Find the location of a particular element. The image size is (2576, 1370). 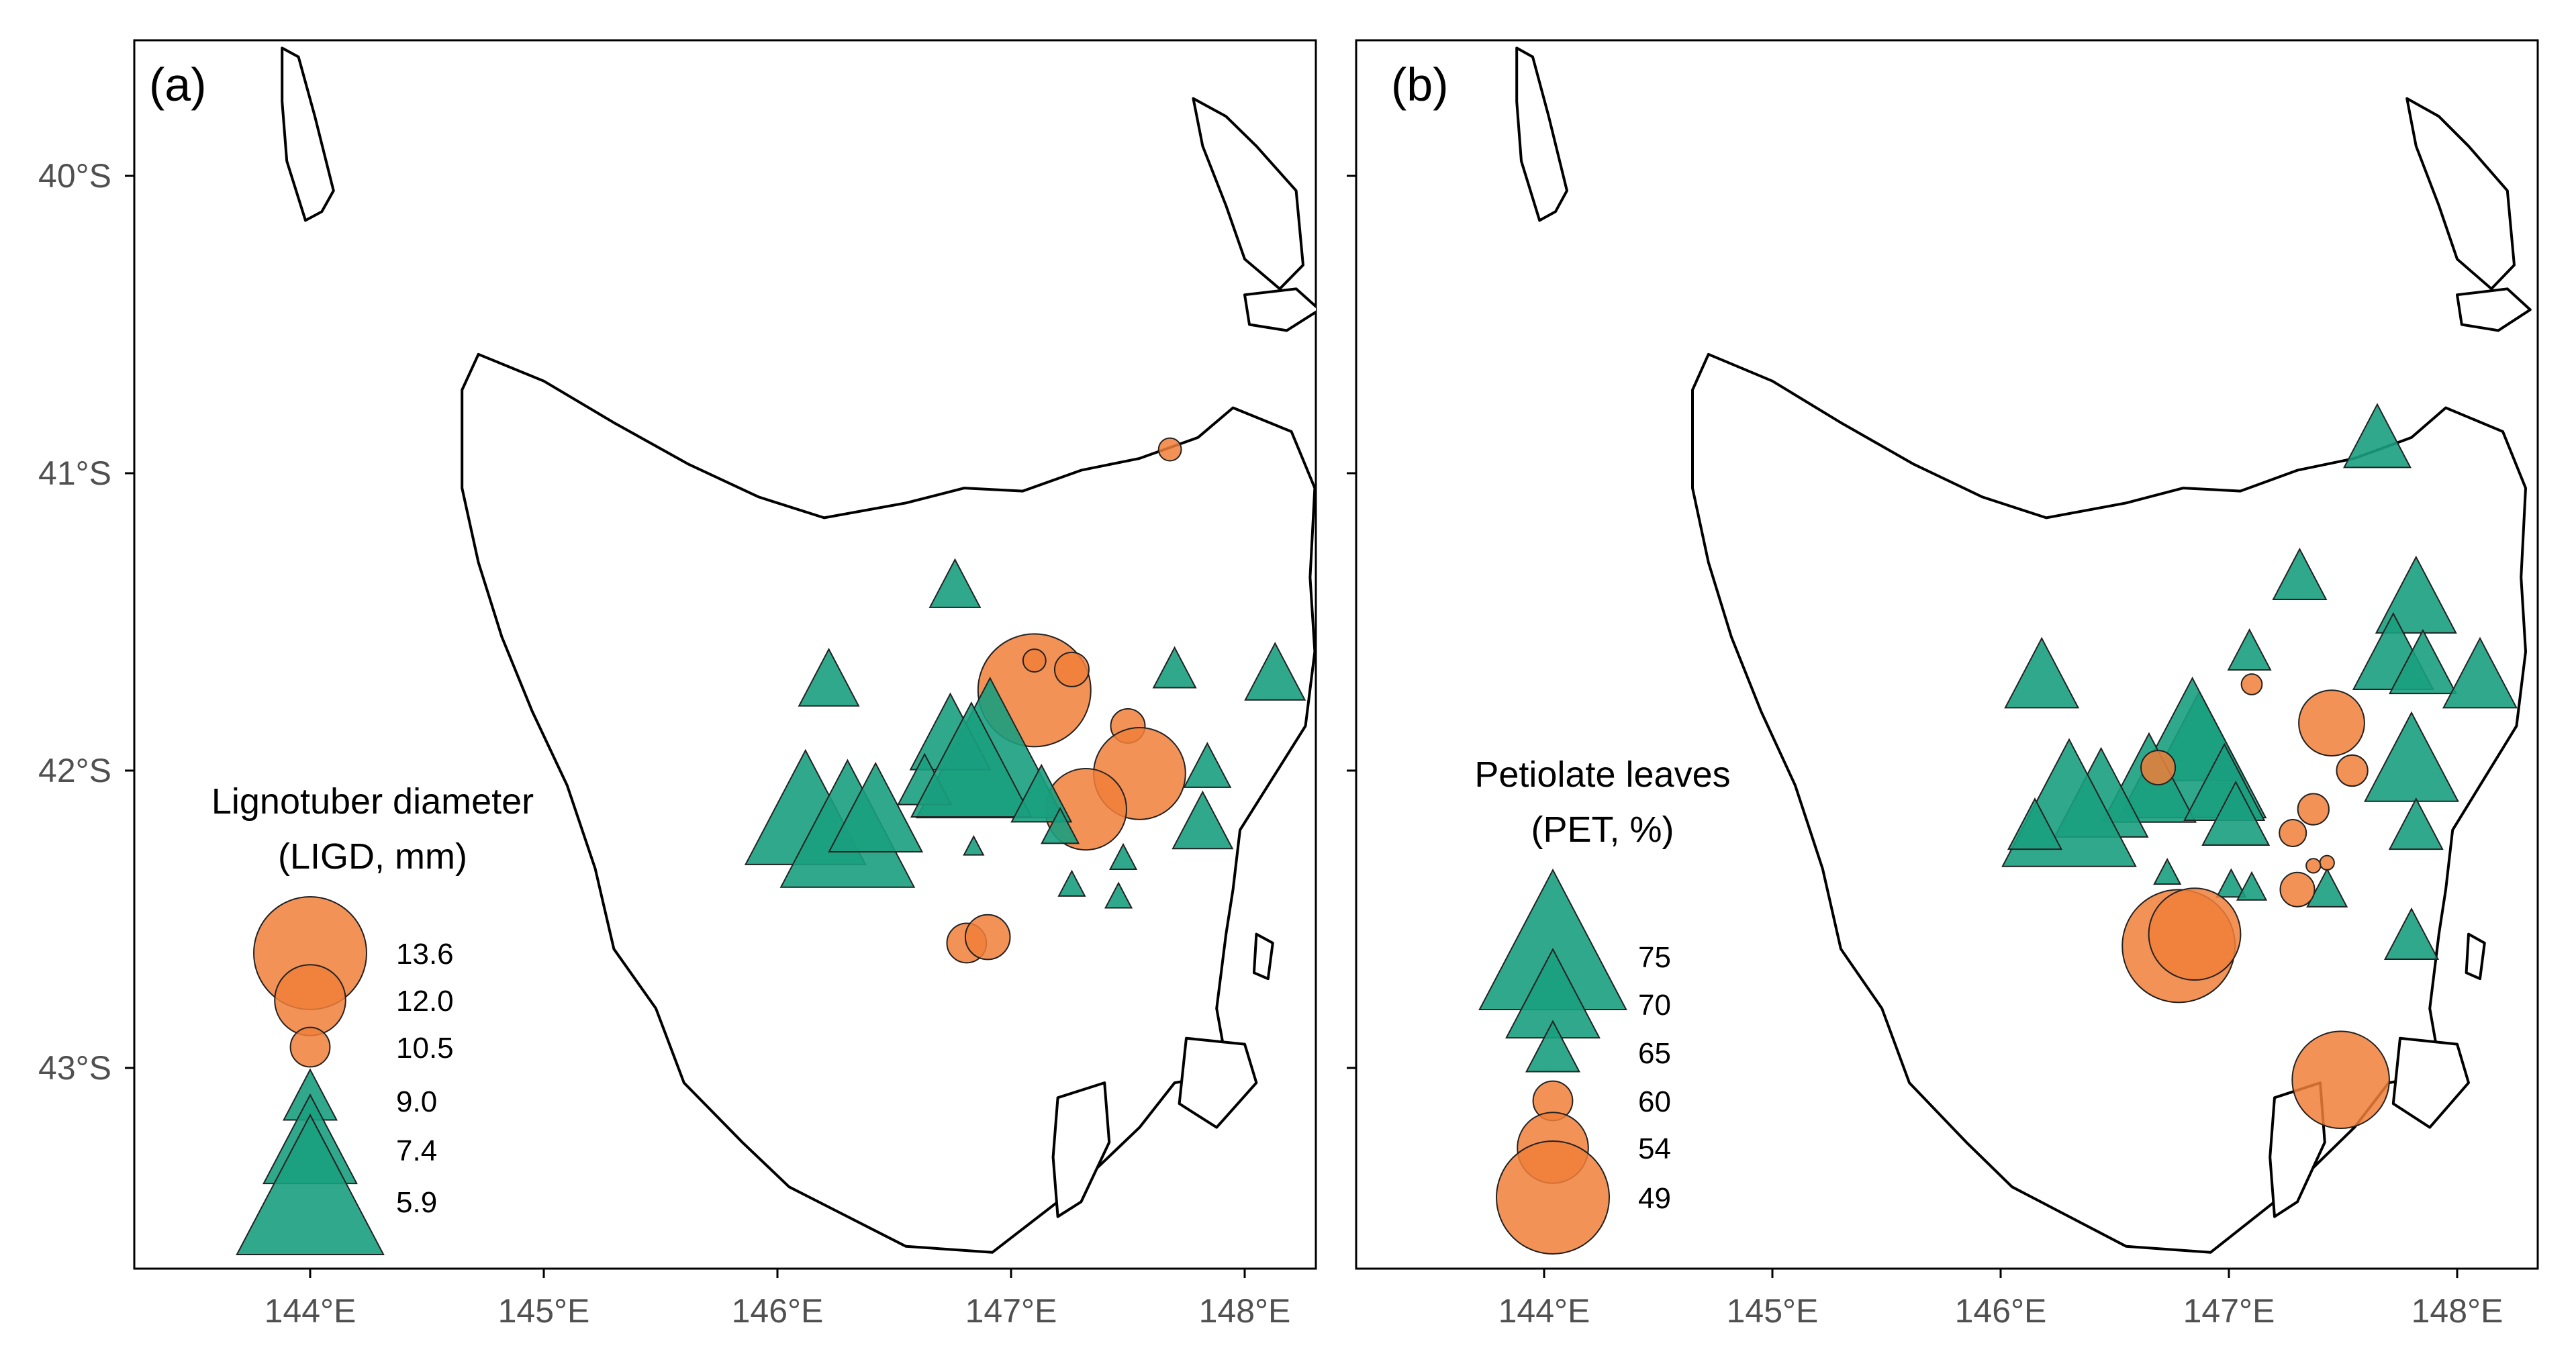

lat-tick-label: 42°S is located at coordinates (74, 771).